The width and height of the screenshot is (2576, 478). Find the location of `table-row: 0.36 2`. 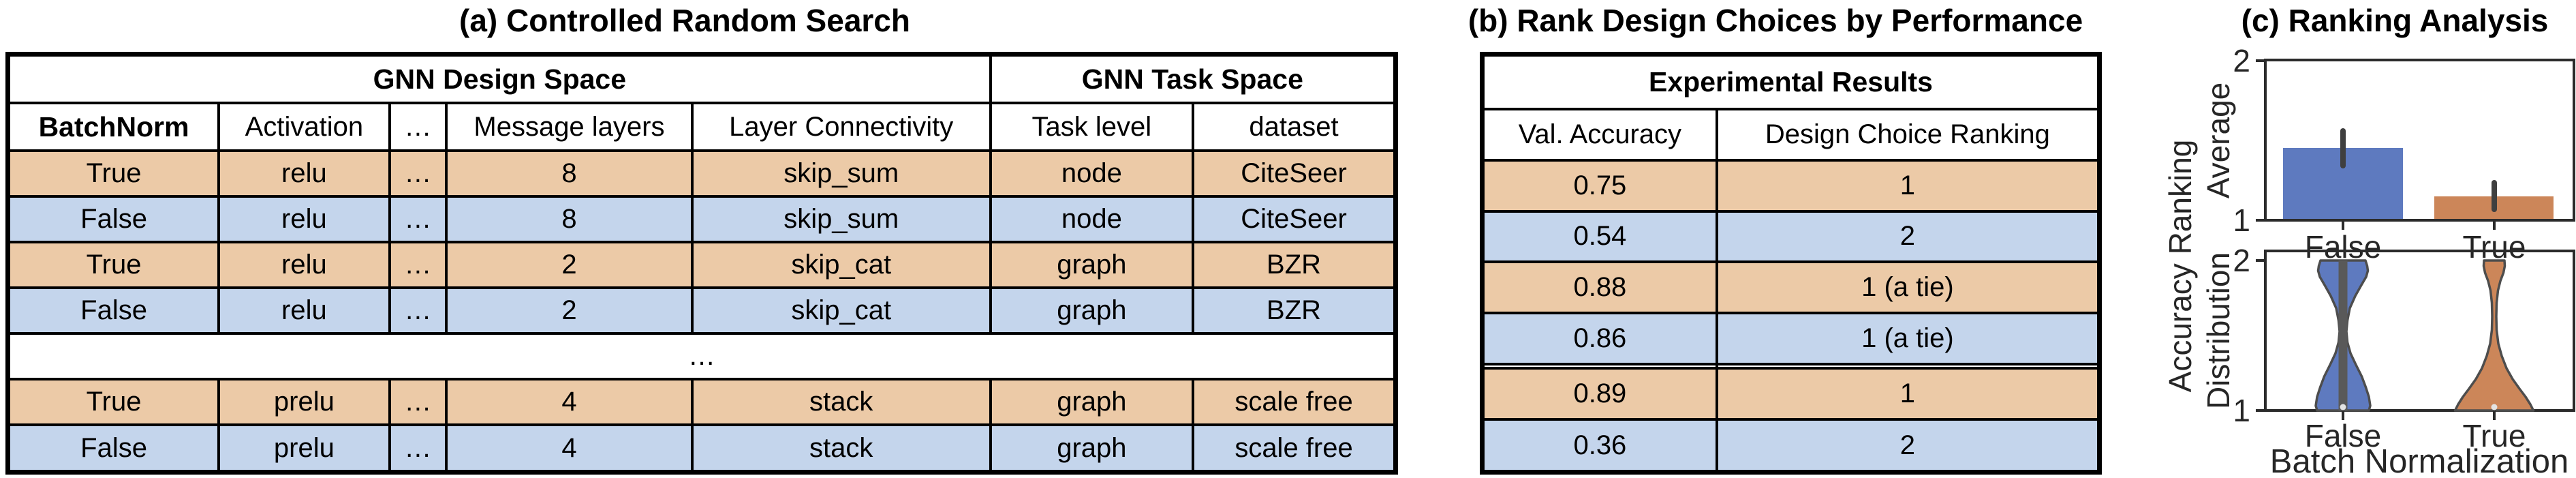

table-row: 0.36 2 is located at coordinates (1790, 446).